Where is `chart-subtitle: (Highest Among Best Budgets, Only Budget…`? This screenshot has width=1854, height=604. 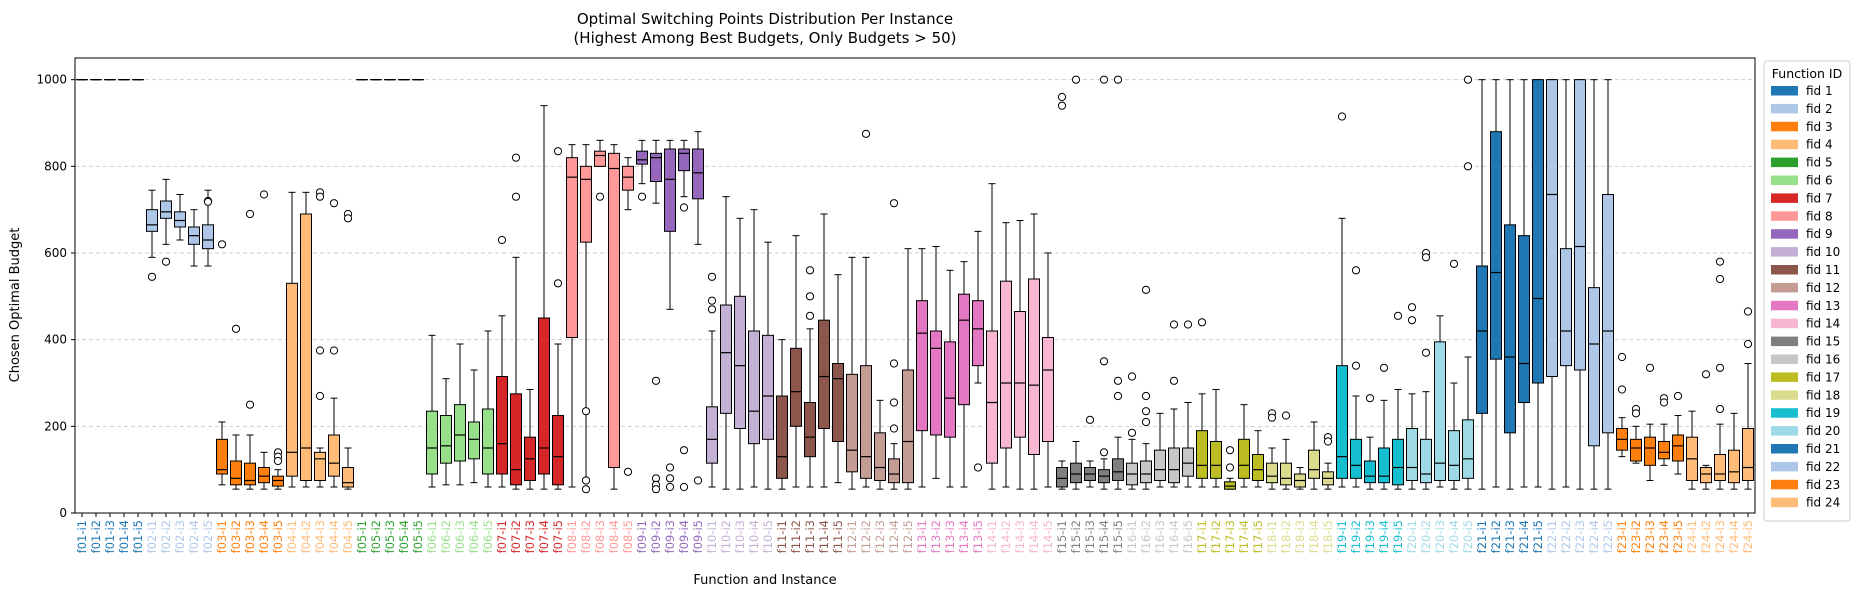
chart-subtitle: (Highest Among Best Budgets, Only Budget… is located at coordinates (764, 38).